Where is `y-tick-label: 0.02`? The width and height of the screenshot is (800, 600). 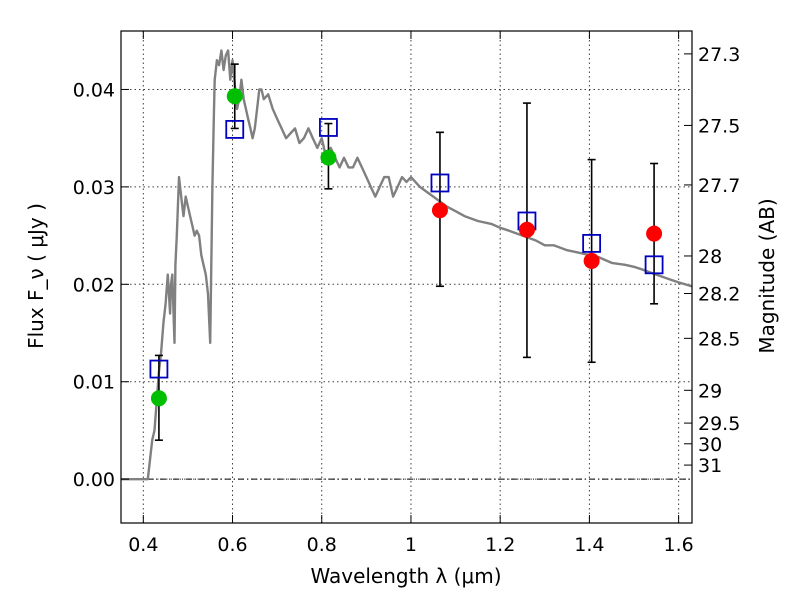
y-tick-label: 0.02 is located at coordinates (94, 285).